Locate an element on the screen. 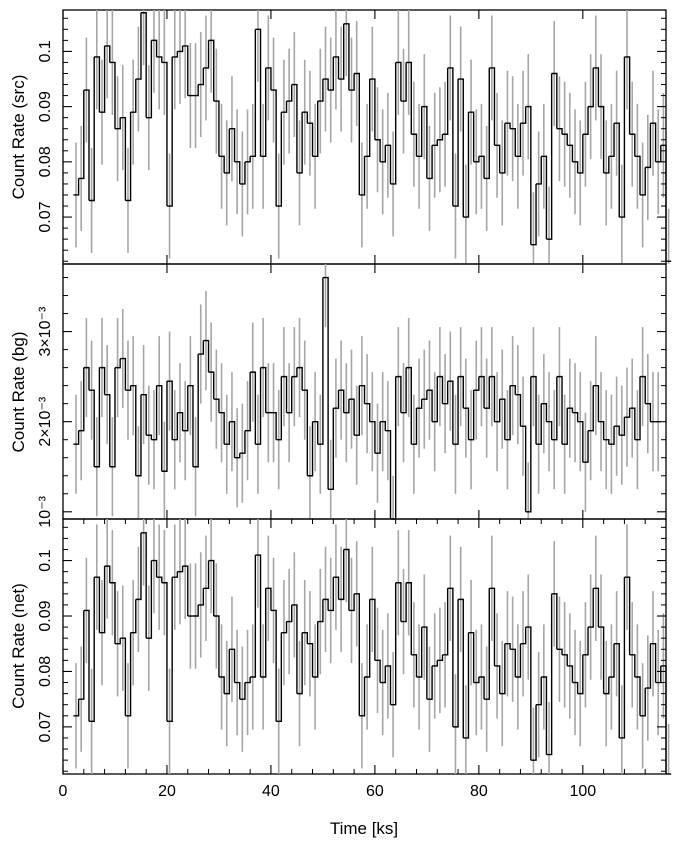  bg-y-tick-label: 3×10⁻³ is located at coordinates (45, 331).